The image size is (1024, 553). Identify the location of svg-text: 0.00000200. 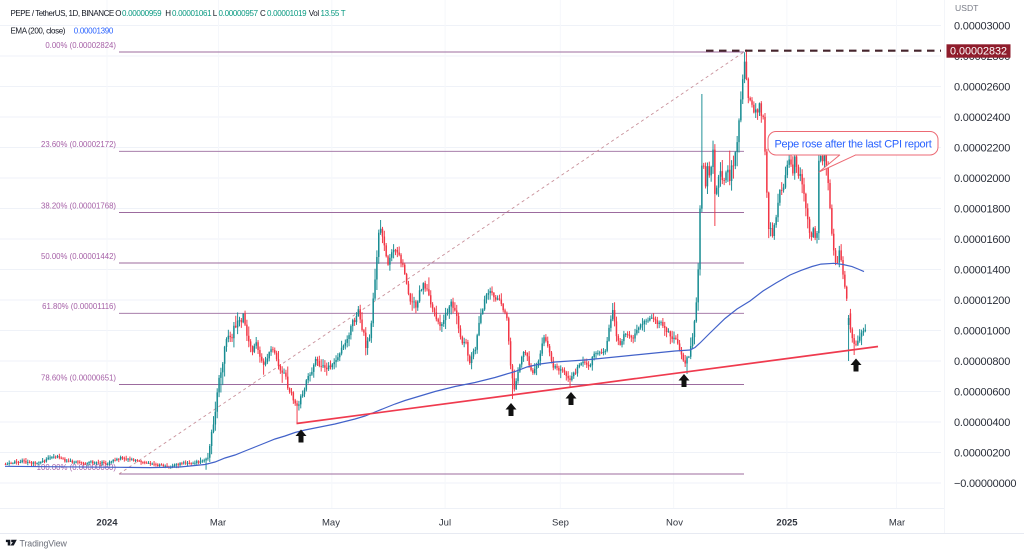
(982, 453).